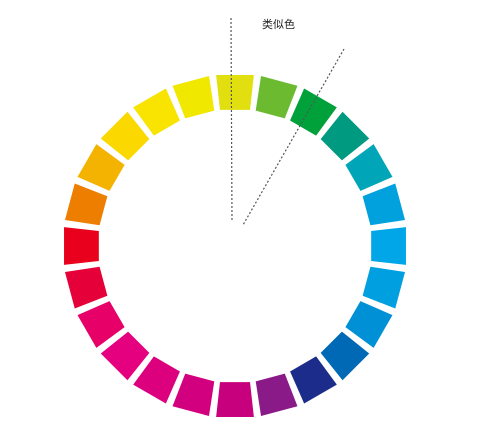 The height and width of the screenshot is (436, 482). What do you see at coordinates (278, 24) in the screenshot?
I see `analogous-colors-label: 类似色` at bounding box center [278, 24].